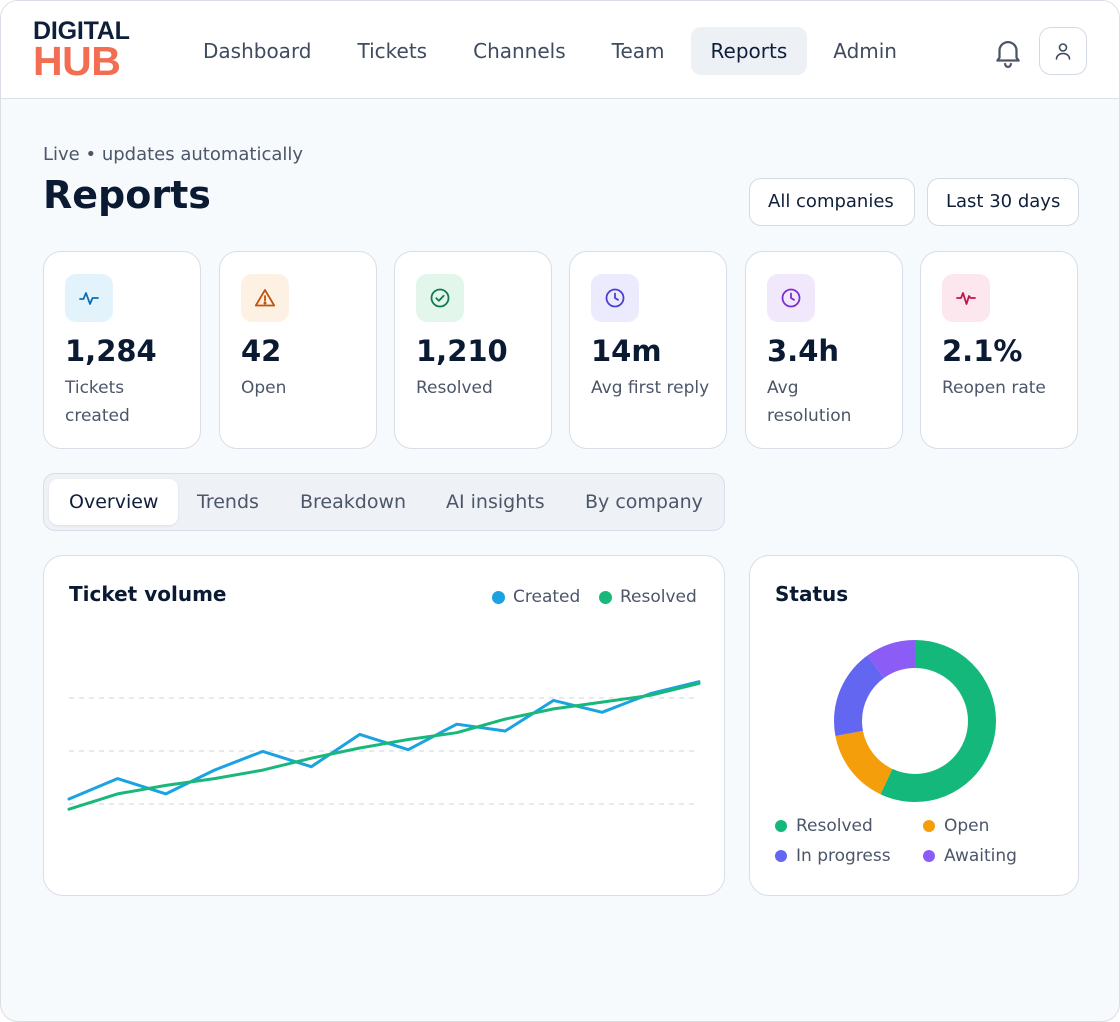 This screenshot has height=1022, width=1120. I want to click on check-circle-icon, so click(440, 298).